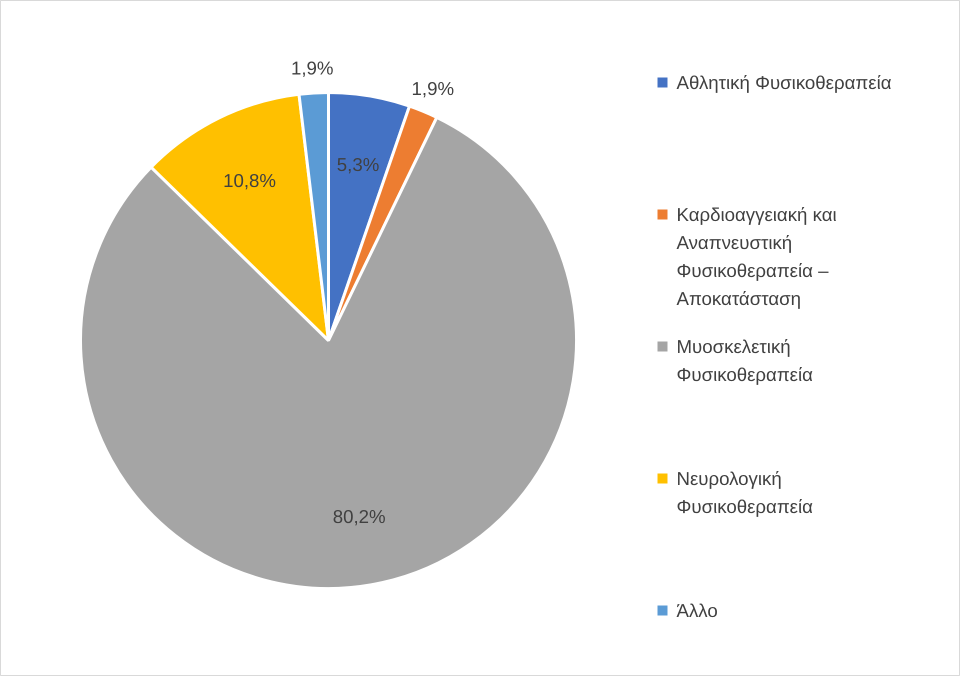 This screenshot has height=680, width=964. I want to click on data-label: 10,8%, so click(249, 180).